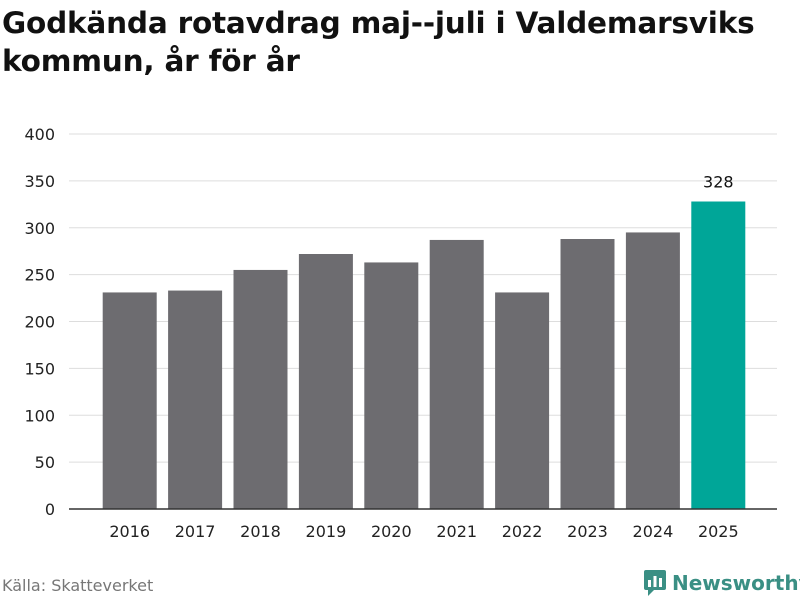 This screenshot has width=800, height=600. What do you see at coordinates (260, 531) in the screenshot?
I see `x-tick-label: 2018` at bounding box center [260, 531].